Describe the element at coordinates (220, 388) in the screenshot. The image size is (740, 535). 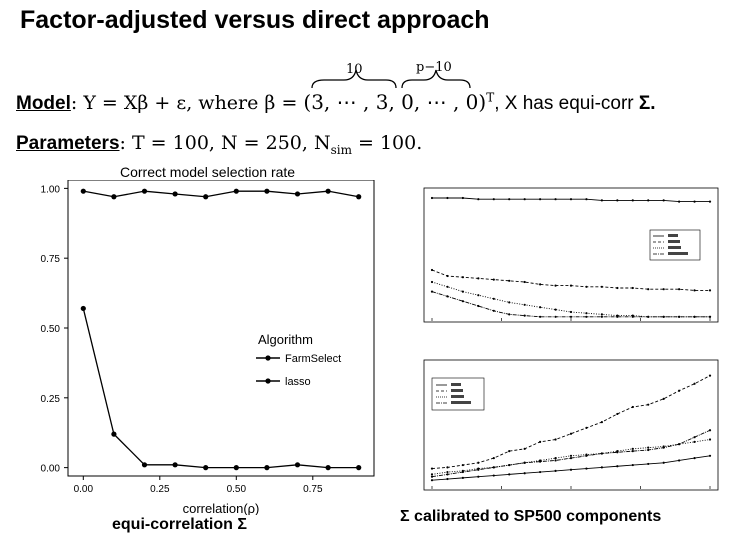
I see `series-line-lasso` at that location.